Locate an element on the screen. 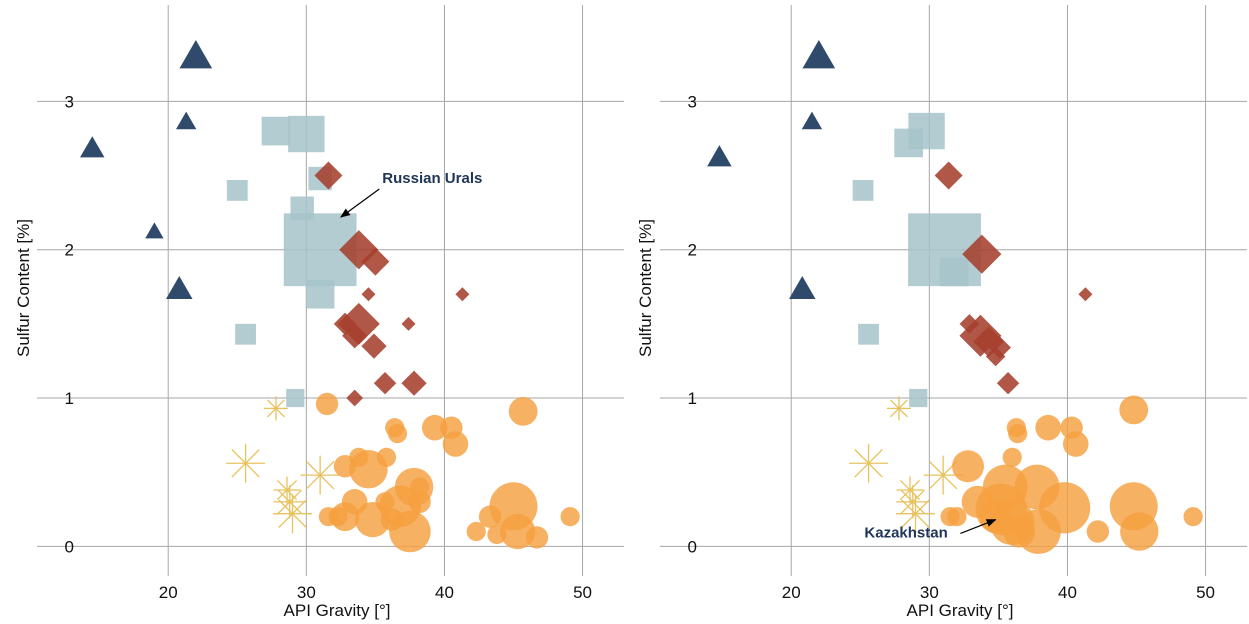 The width and height of the screenshot is (1249, 624). annotation-label: Kazakhstan is located at coordinates (905, 532).